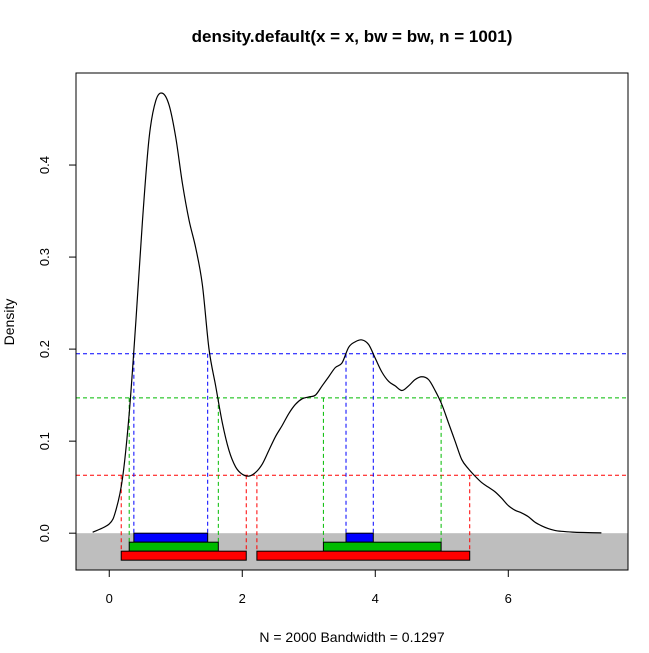  Describe the element at coordinates (295, 546) in the screenshot. I see `hdr-interval-bars` at that location.